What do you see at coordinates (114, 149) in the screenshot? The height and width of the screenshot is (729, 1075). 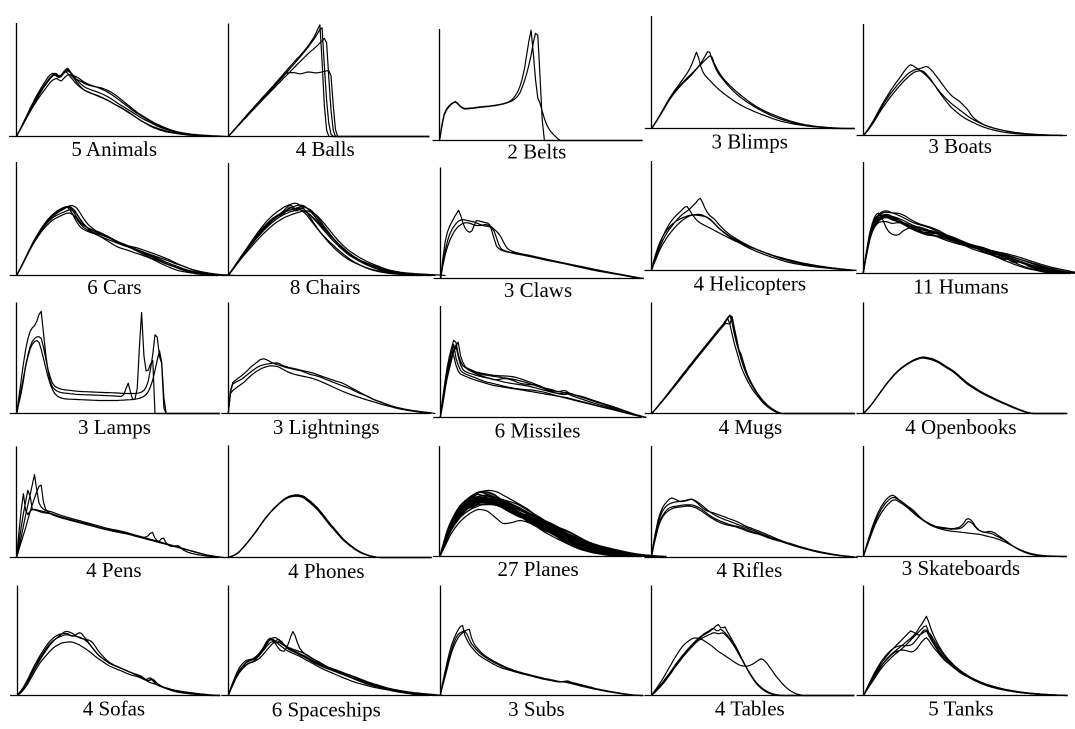 I see `svg-text: 5 Animals` at bounding box center [114, 149].